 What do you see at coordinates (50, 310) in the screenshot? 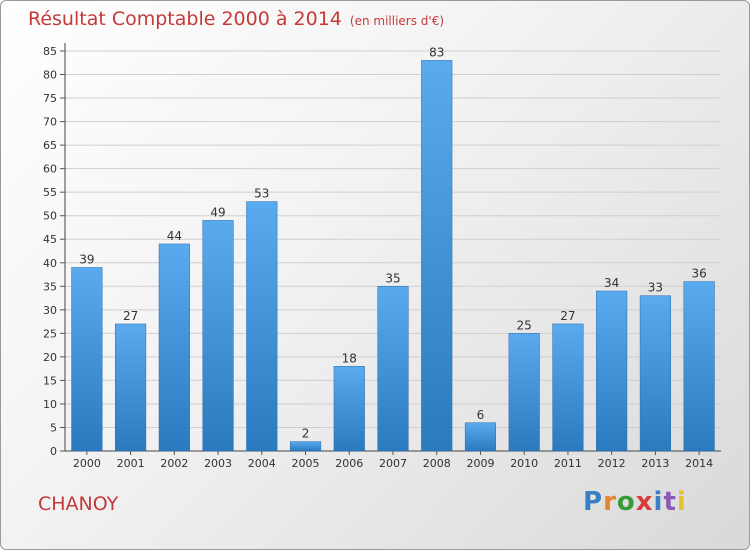
I see `y-tick-label: 30` at bounding box center [50, 310].